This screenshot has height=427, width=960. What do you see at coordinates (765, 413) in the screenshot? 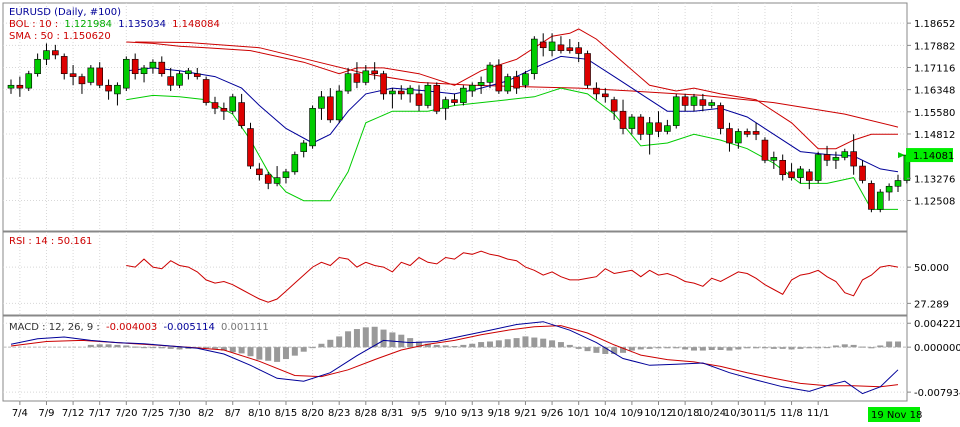
I see `x-tick-label: 11/5` at bounding box center [765, 413].